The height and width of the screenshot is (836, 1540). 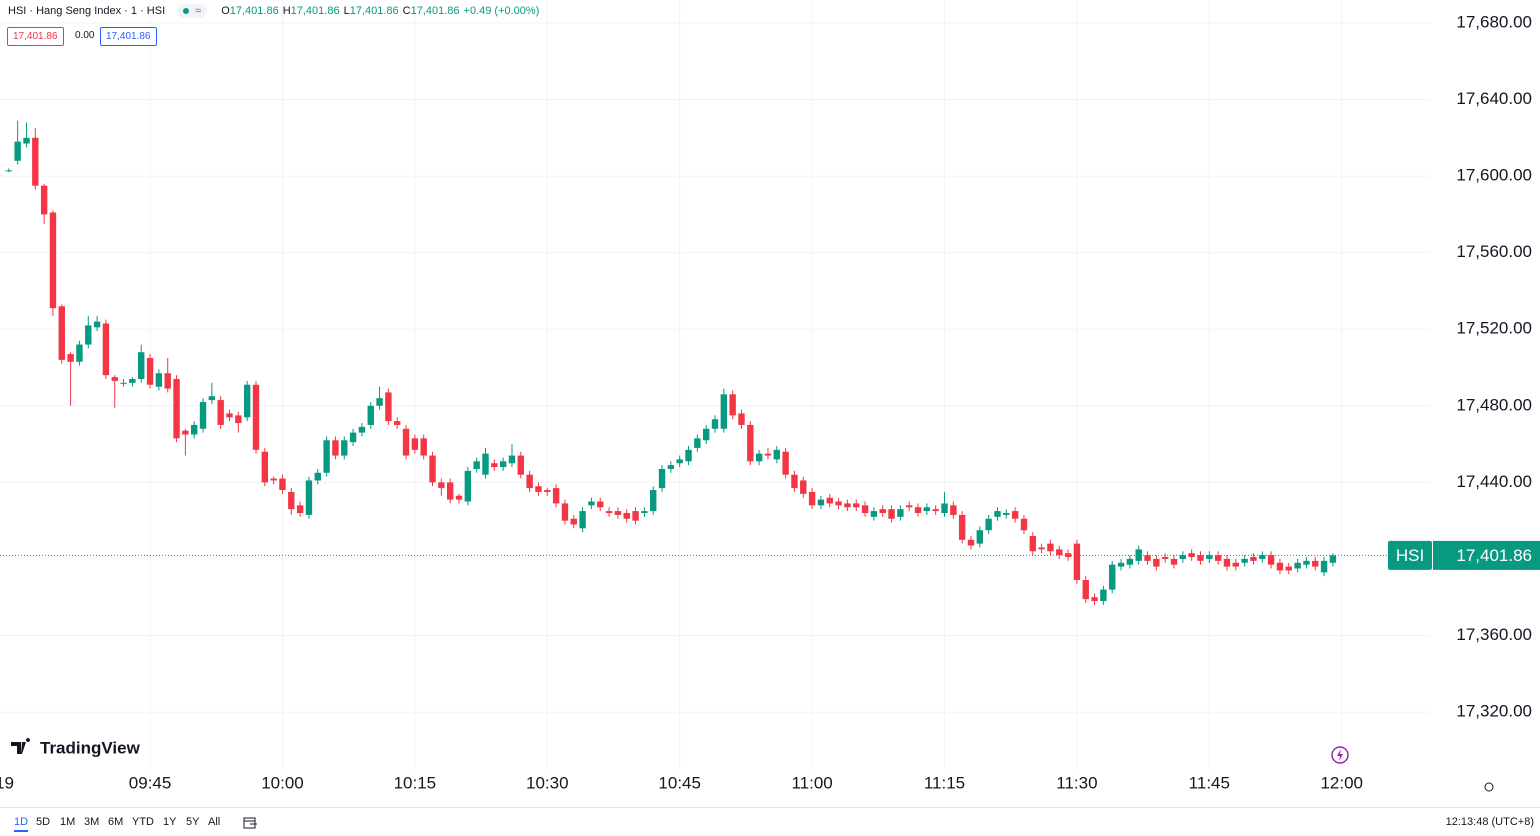 I want to click on range-button: 6M, so click(x=116, y=822).